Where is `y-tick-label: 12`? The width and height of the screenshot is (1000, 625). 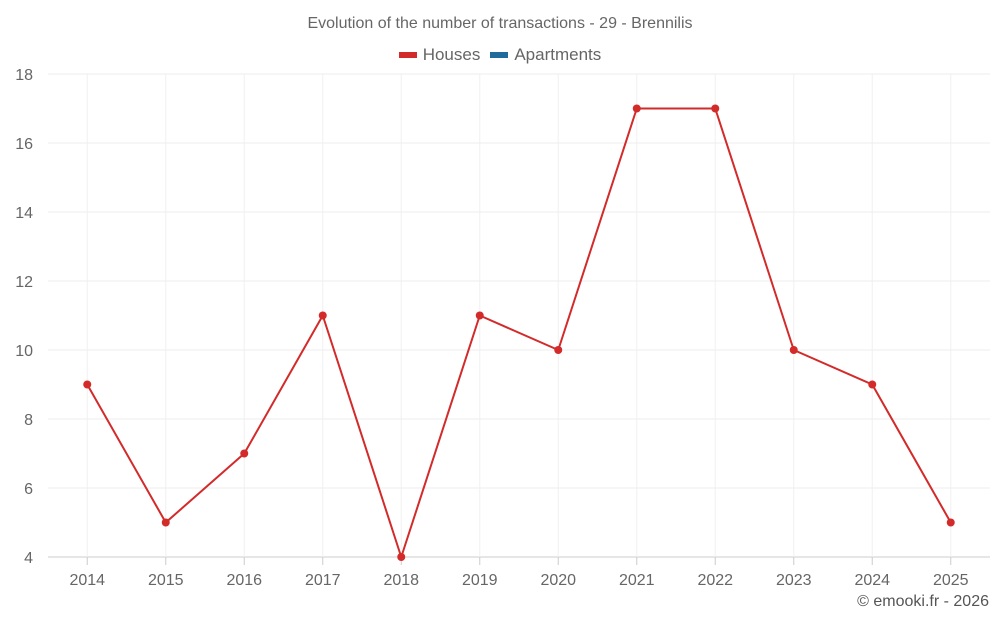
y-tick-label: 12 is located at coordinates (24, 282).